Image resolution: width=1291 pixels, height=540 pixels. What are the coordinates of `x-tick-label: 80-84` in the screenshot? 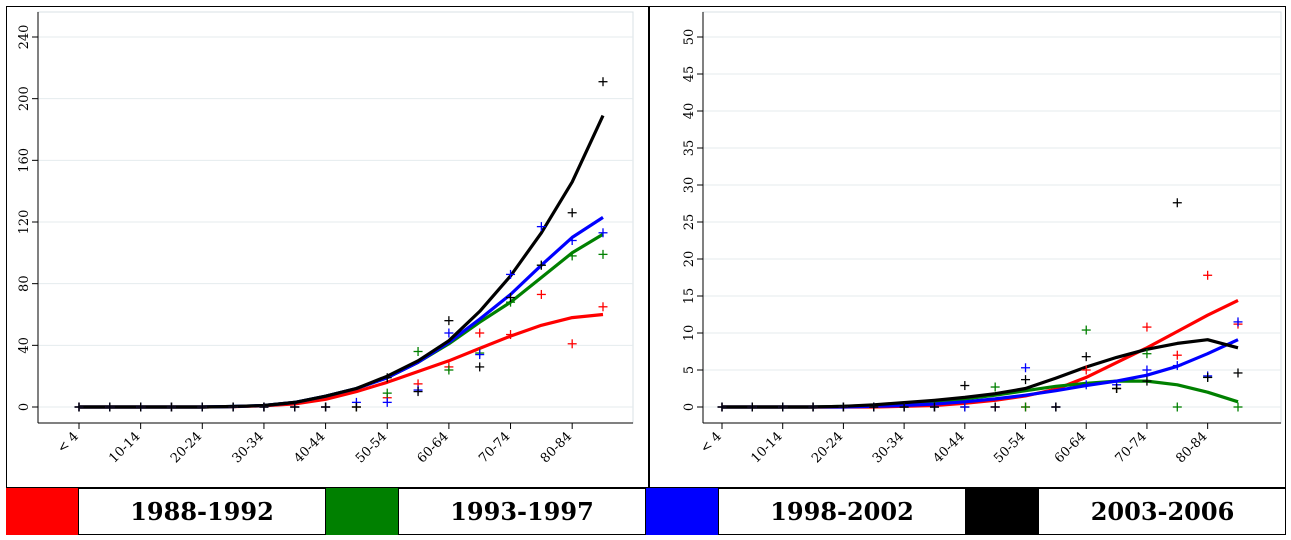 It's located at (556, 447).